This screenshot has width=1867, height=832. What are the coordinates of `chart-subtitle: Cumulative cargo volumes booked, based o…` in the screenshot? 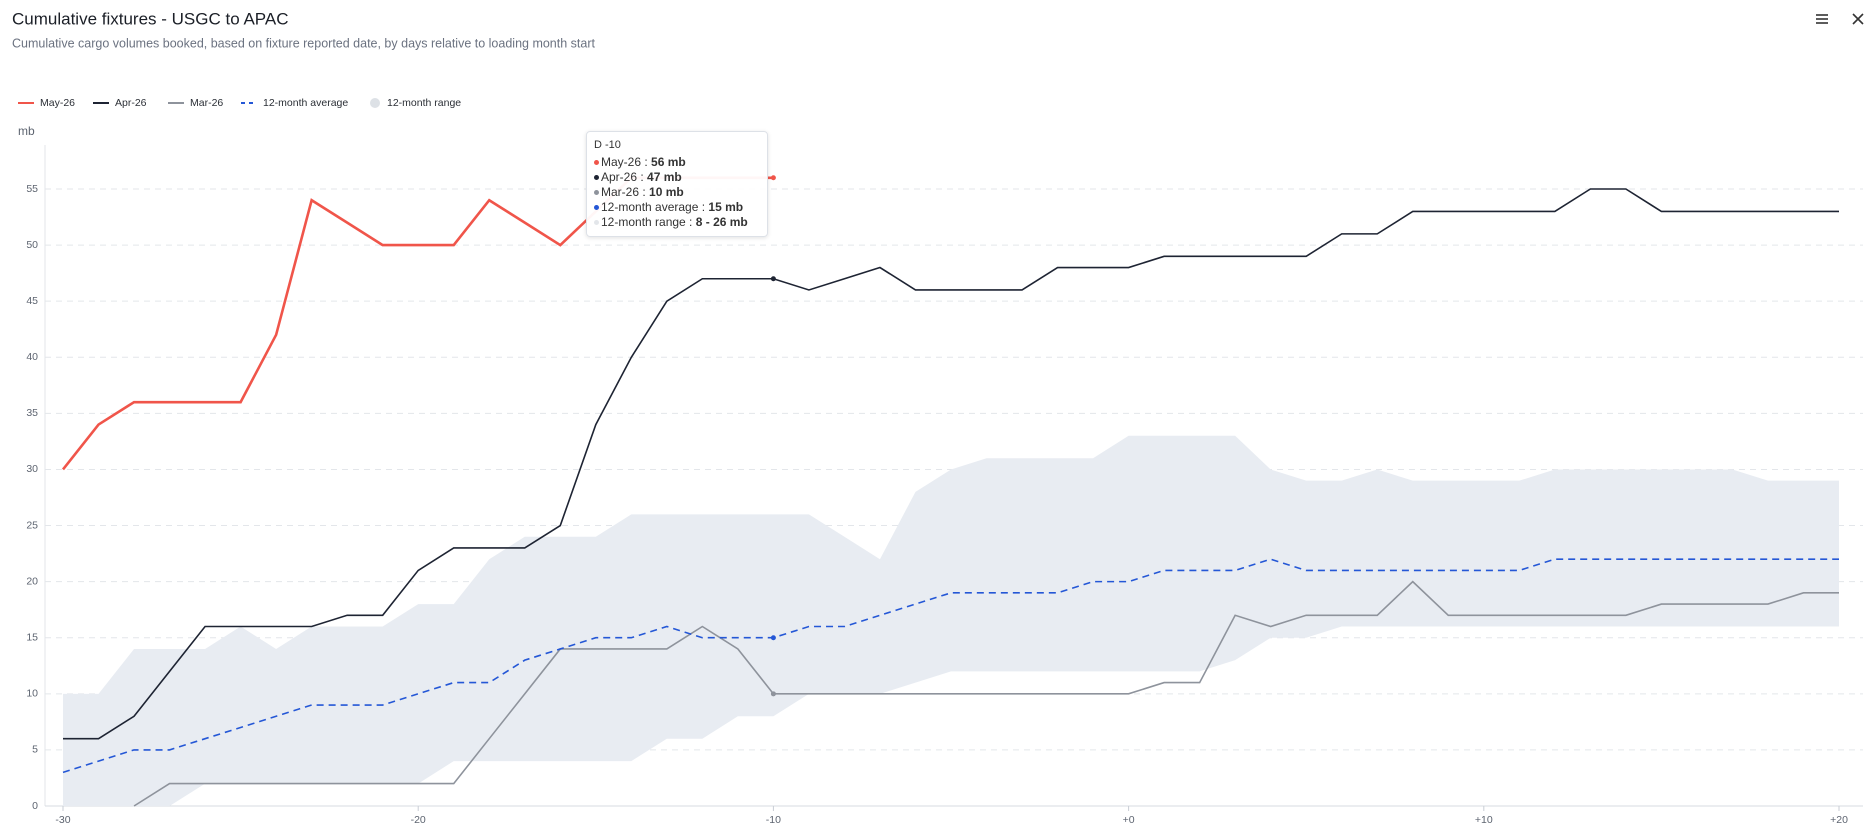 It's located at (303, 43).